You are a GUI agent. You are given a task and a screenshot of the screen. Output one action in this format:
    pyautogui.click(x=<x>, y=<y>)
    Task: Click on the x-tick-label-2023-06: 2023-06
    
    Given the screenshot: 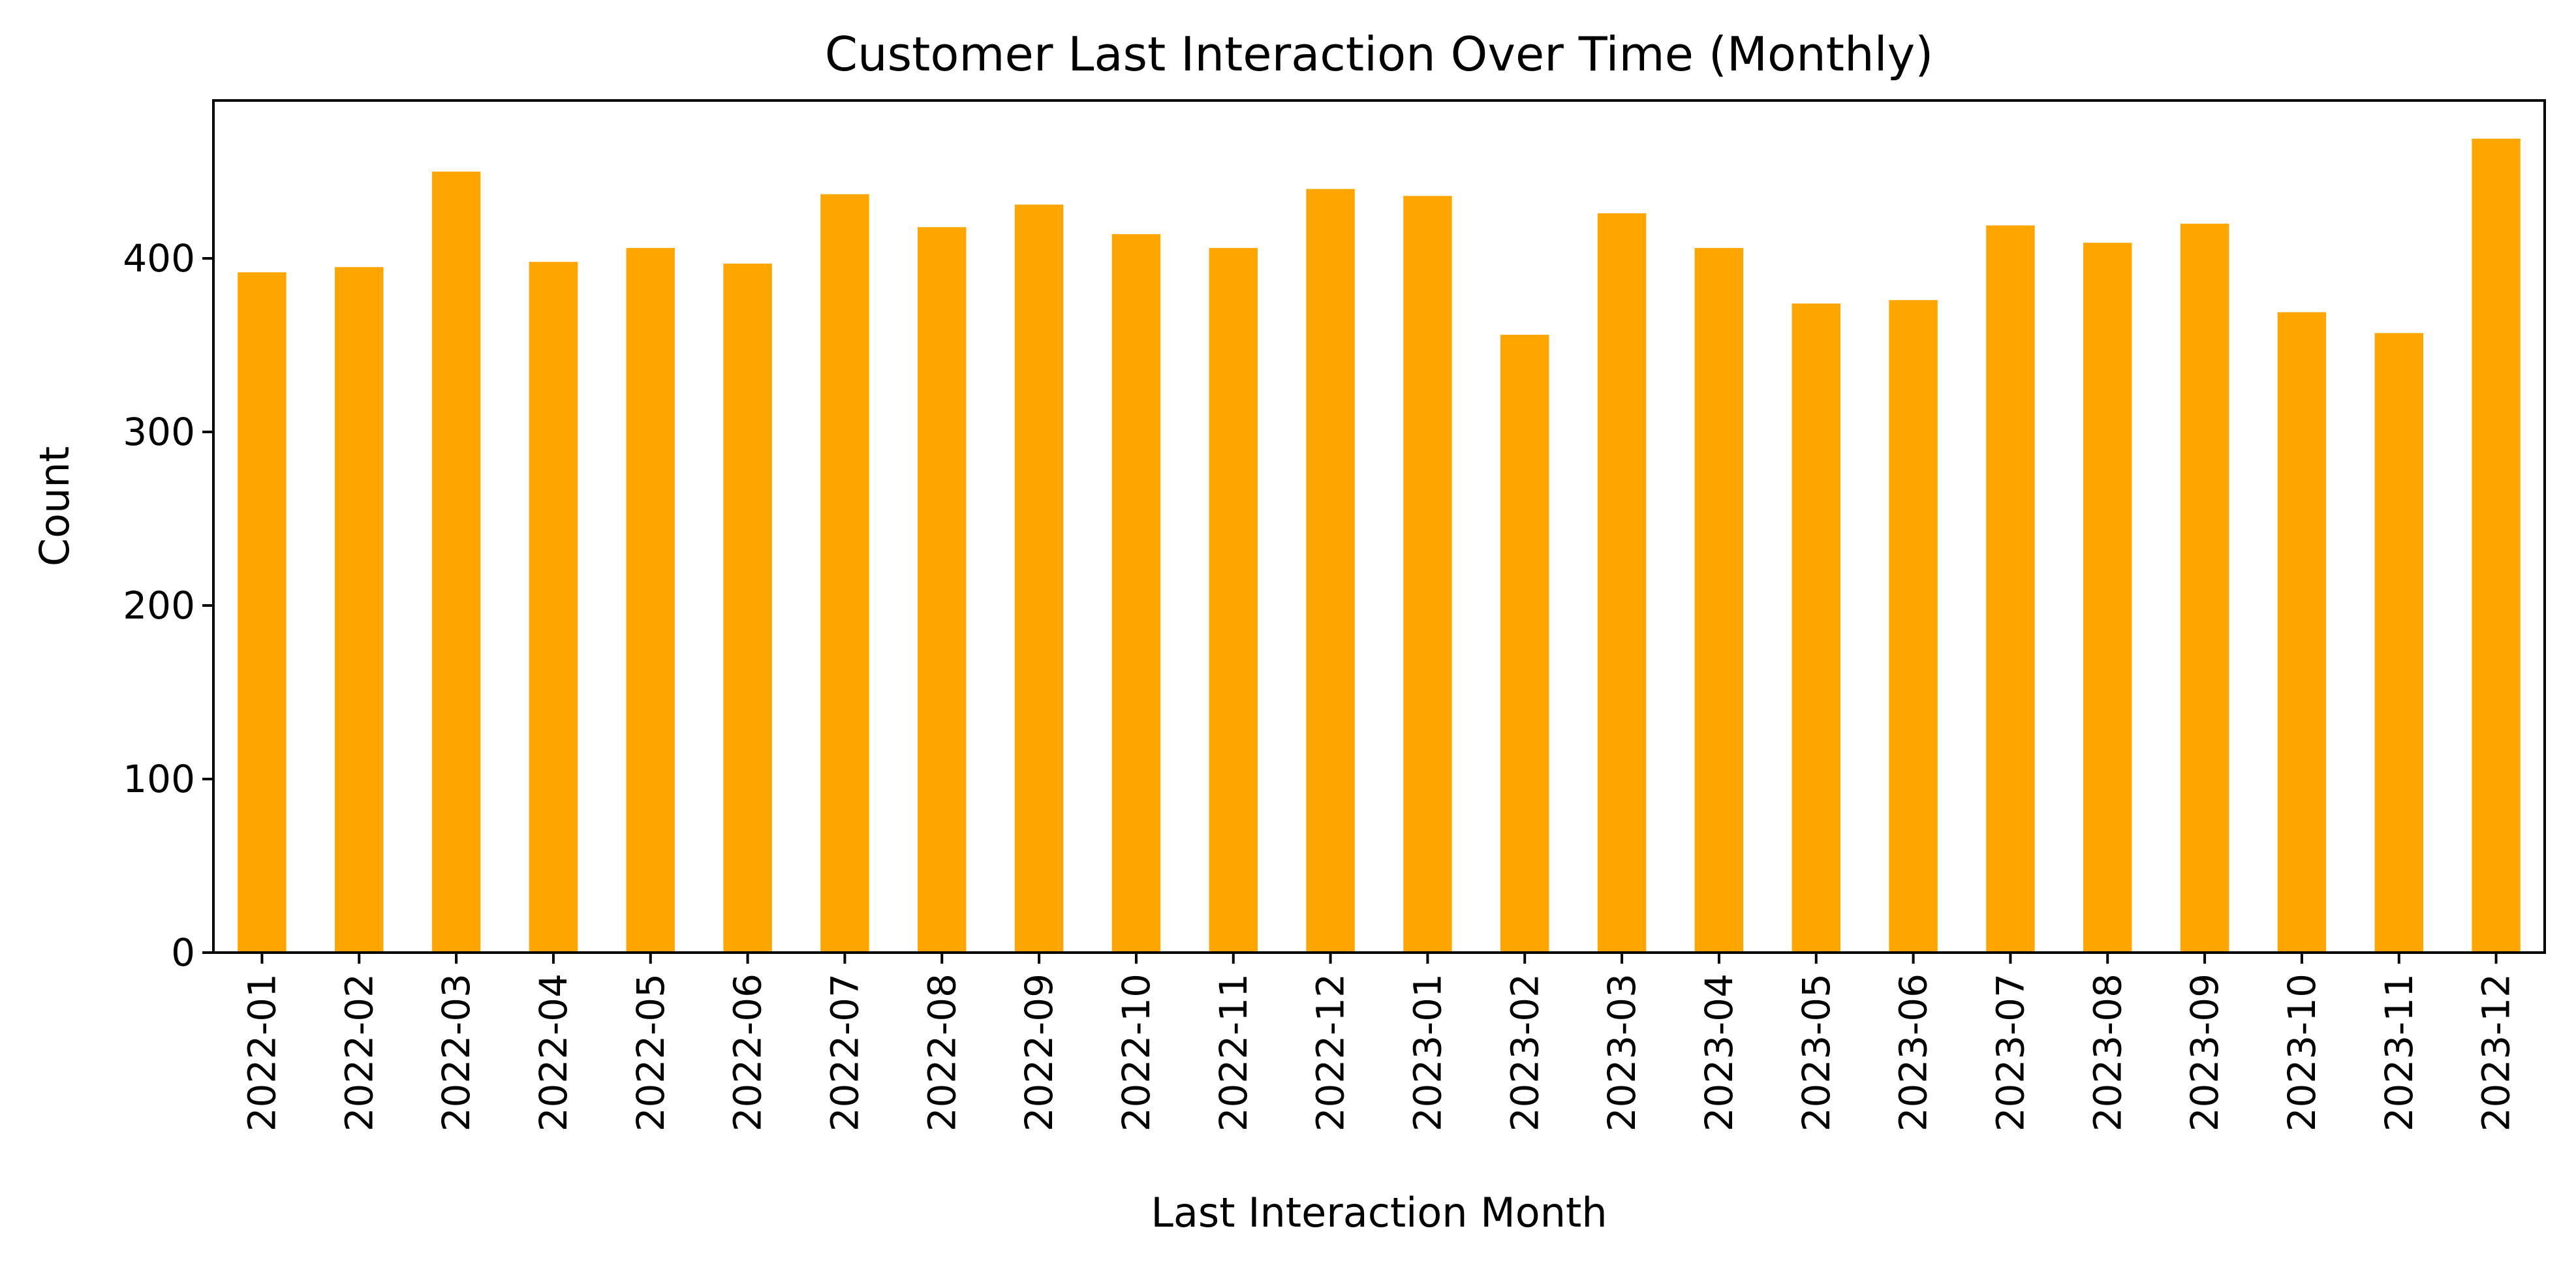 What is the action you would take?
    pyautogui.click(x=1914, y=1052)
    